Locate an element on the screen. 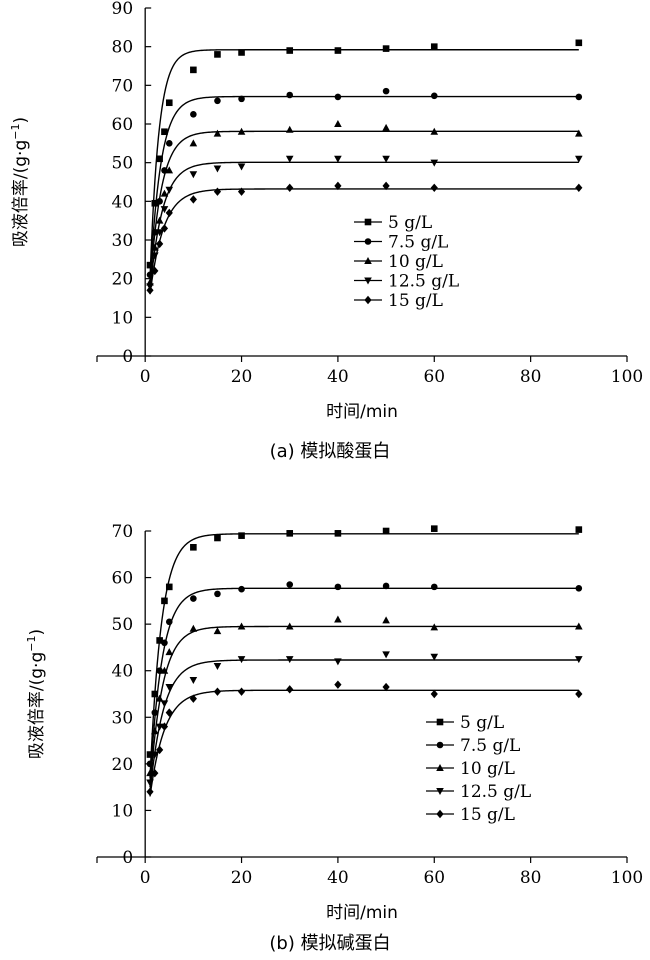 The image size is (650, 960). x-tick-label: 100 is located at coordinates (627, 377).